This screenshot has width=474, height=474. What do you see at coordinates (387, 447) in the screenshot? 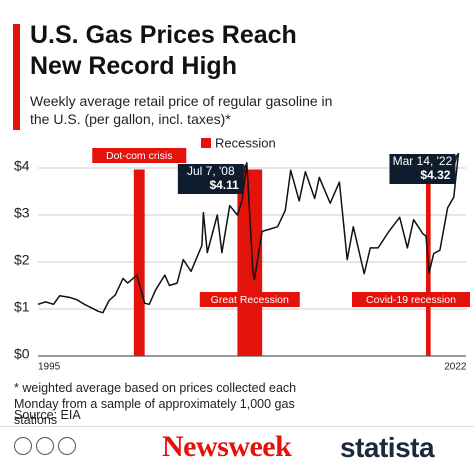
I see `statista-logo: statista` at bounding box center [387, 447].